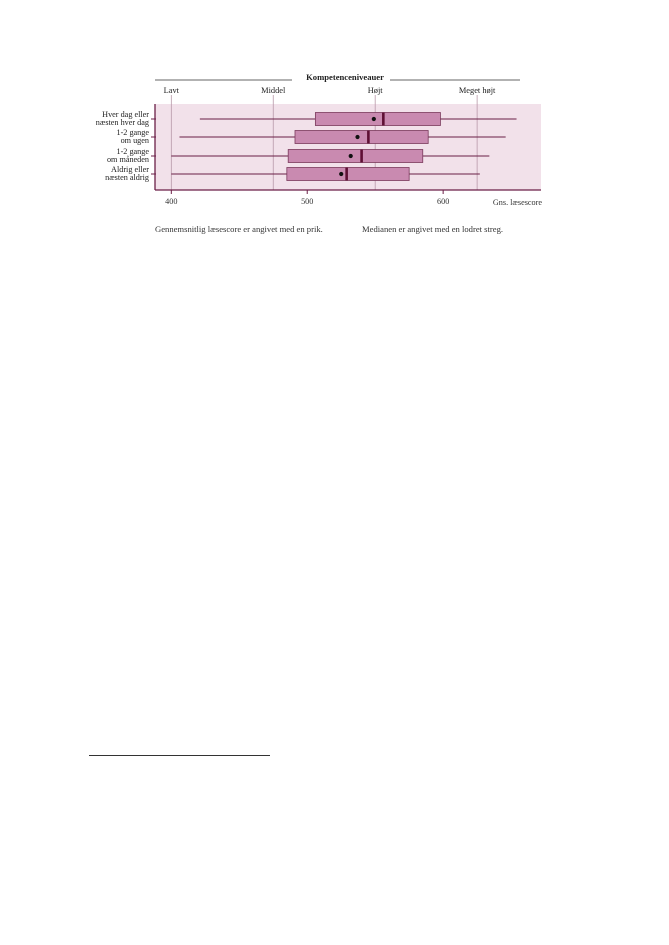 This screenshot has width=669, height=945. I want to click on x-tick-label: 400, so click(171, 201).